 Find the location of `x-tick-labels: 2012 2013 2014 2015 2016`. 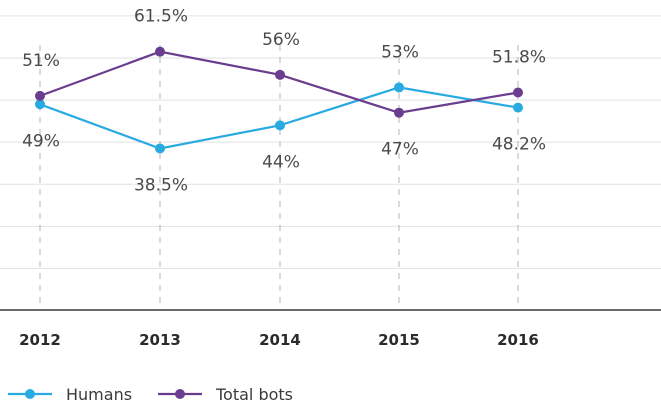

x-tick-labels: 2012 2013 2014 2015 2016 is located at coordinates (279, 340).